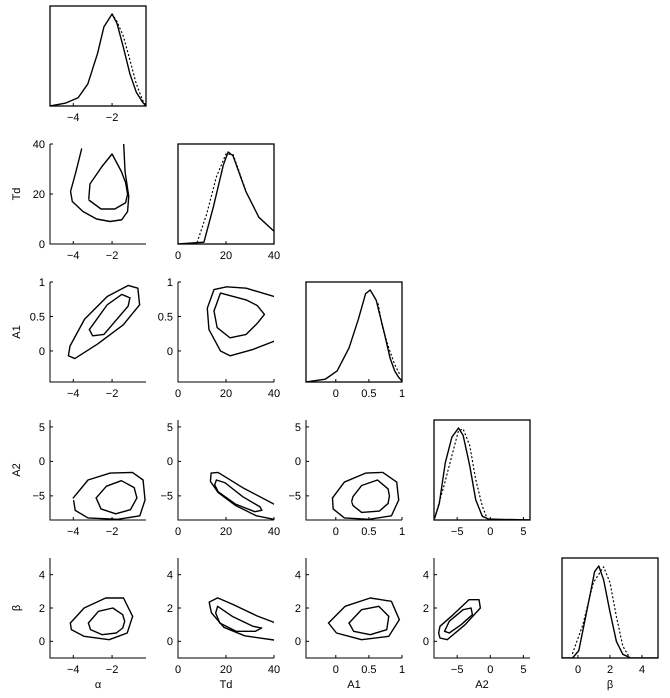 The height and width of the screenshot is (698, 670). I want to click on x-tick-label: 2, so click(610, 670).